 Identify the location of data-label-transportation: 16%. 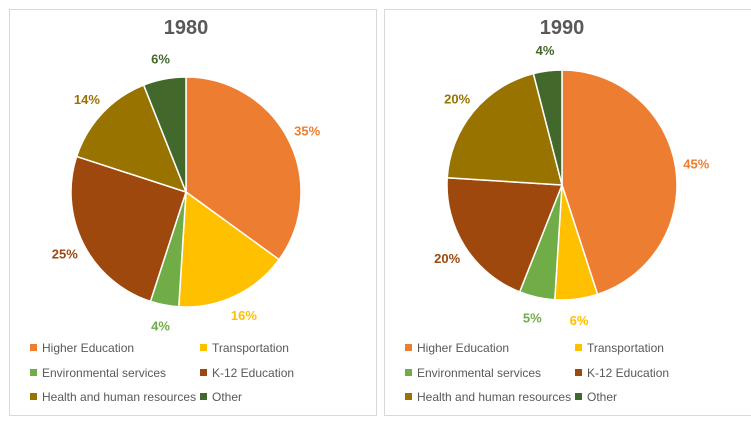
(244, 315).